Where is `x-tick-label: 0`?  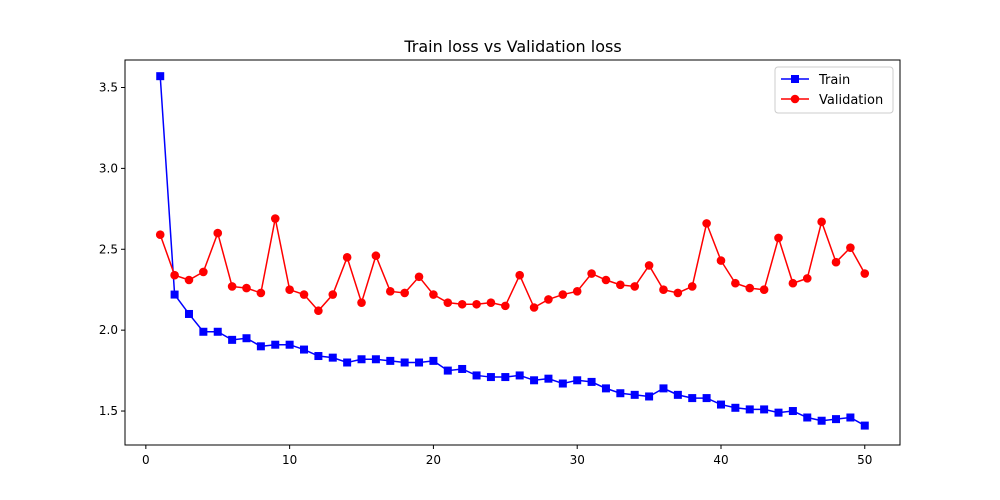
x-tick-label: 0 is located at coordinates (146, 460).